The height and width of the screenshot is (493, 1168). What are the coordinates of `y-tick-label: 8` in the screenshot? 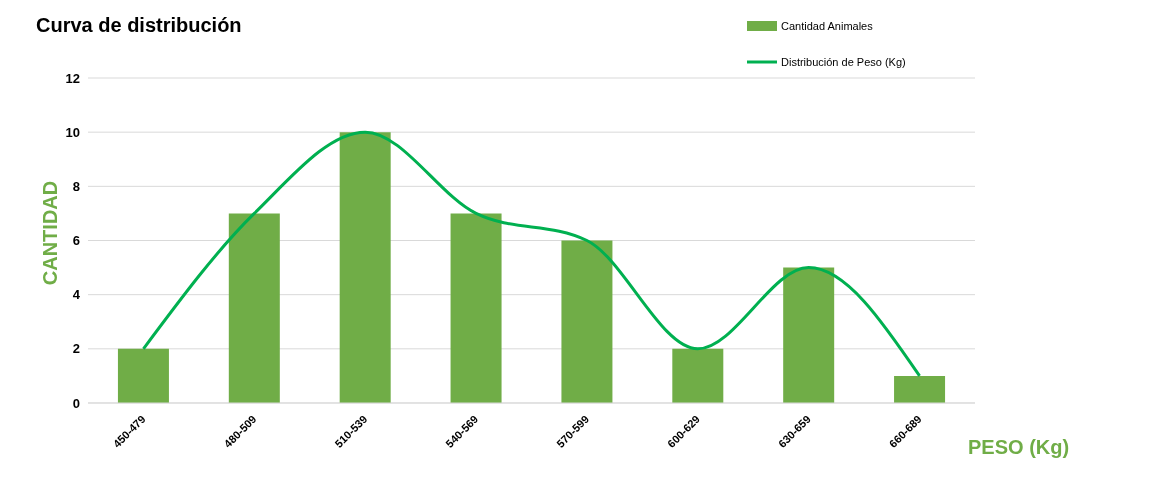 It's located at (76, 186).